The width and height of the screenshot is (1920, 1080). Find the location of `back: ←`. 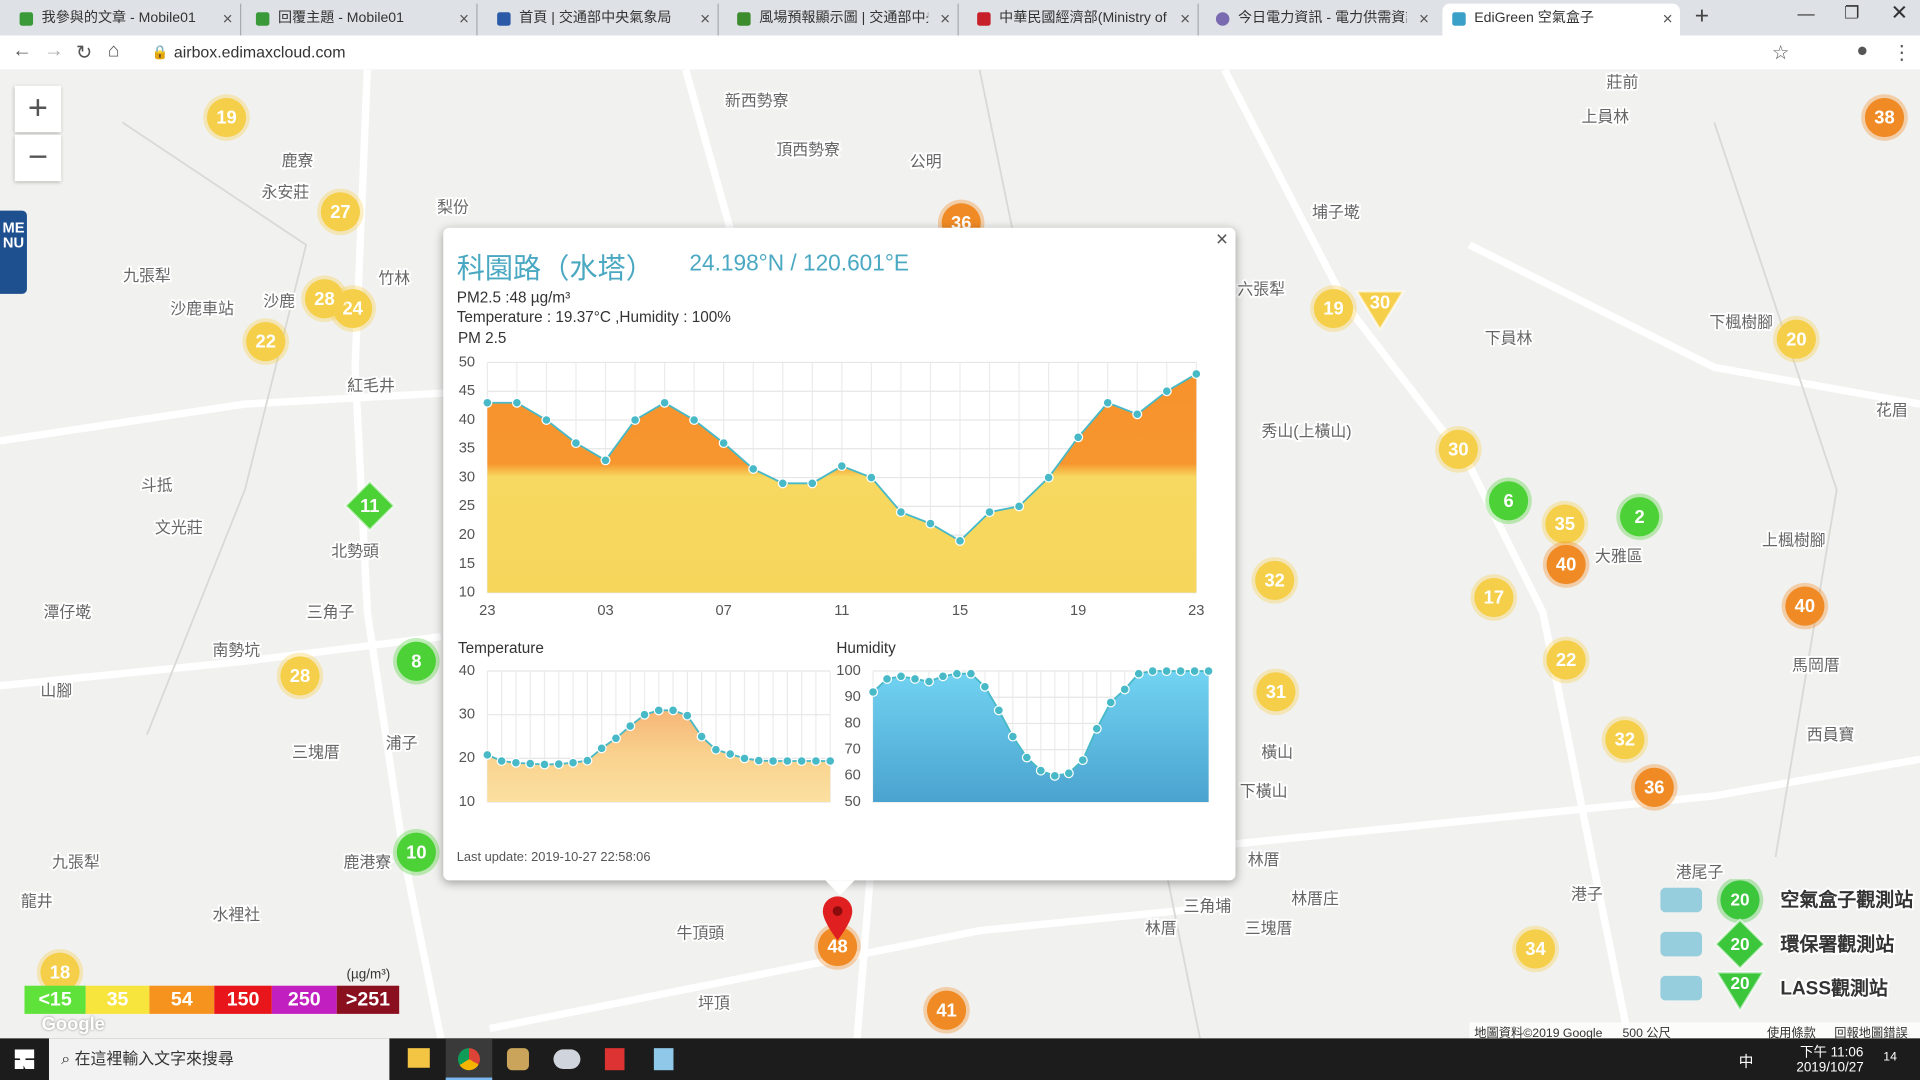

back: ← is located at coordinates (22, 51).